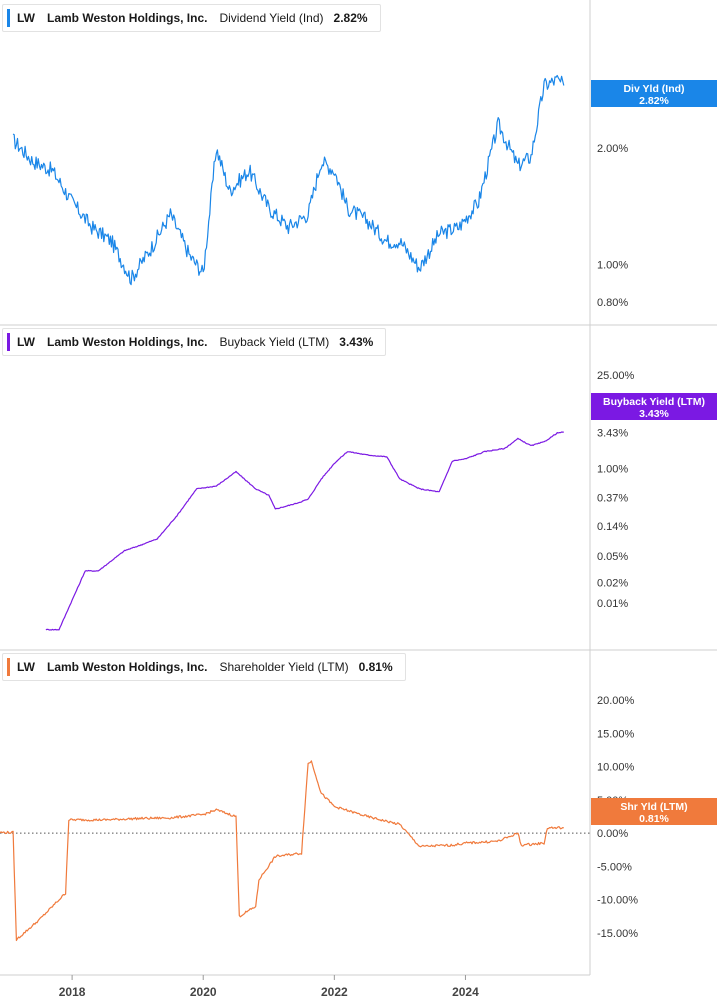 The width and height of the screenshot is (717, 1005). What do you see at coordinates (616, 734) in the screenshot?
I see `y-tick-label: 15.00%` at bounding box center [616, 734].